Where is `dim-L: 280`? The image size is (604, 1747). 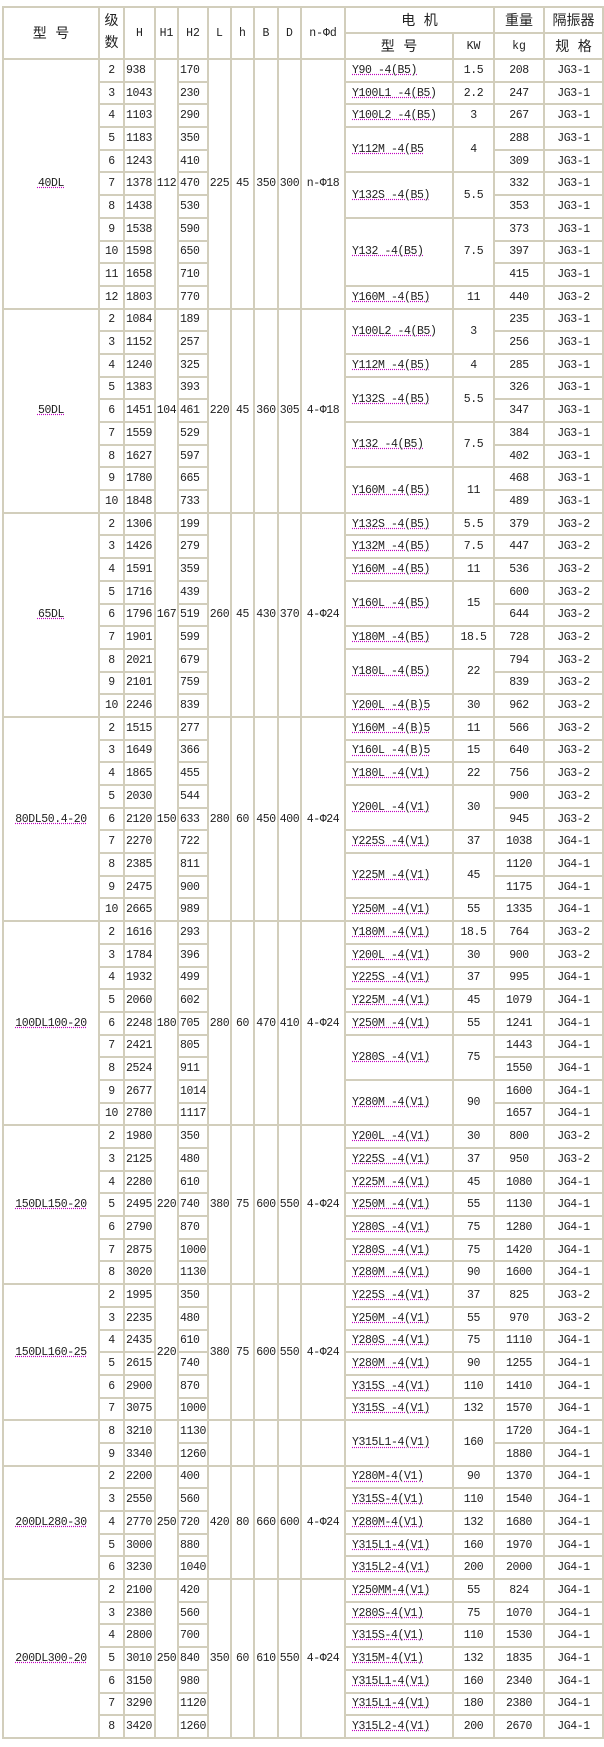
dim-L: 280 is located at coordinates (219, 1023).